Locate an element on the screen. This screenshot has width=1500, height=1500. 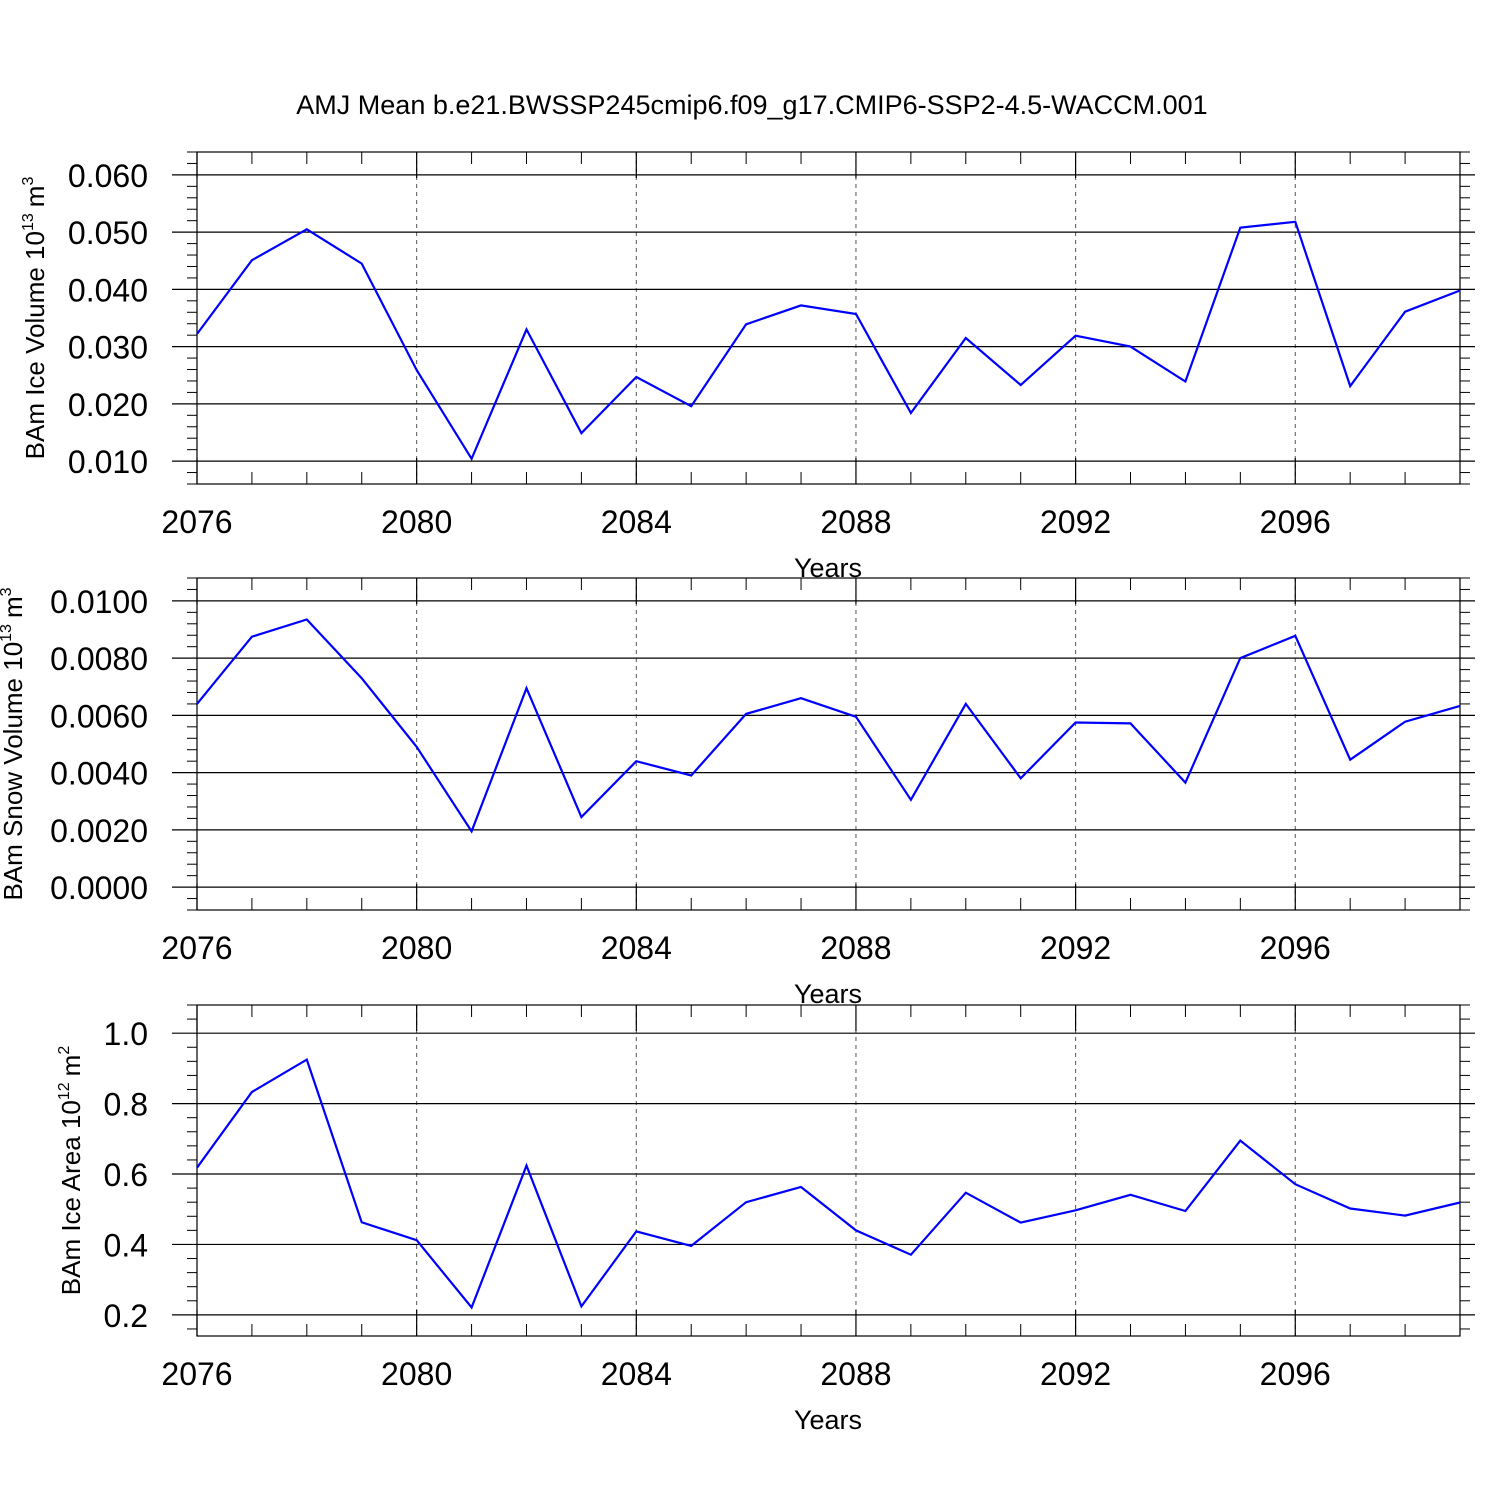
y-tick-label: 0.4 is located at coordinates (126, 1245).